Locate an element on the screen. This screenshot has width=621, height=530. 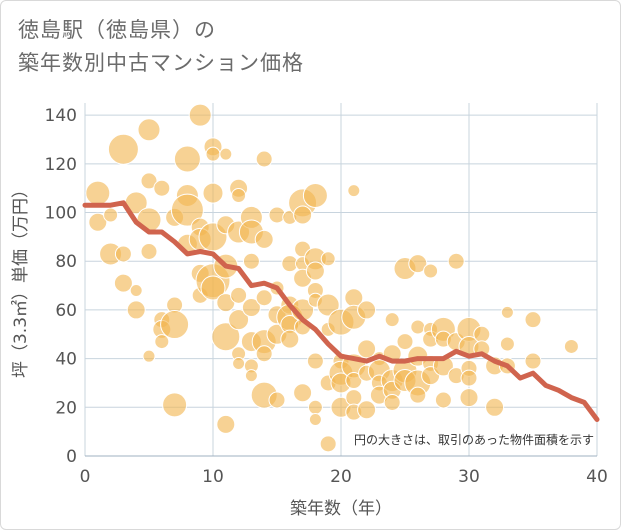
y-tick-label-60: 60 is located at coordinates (66, 311).